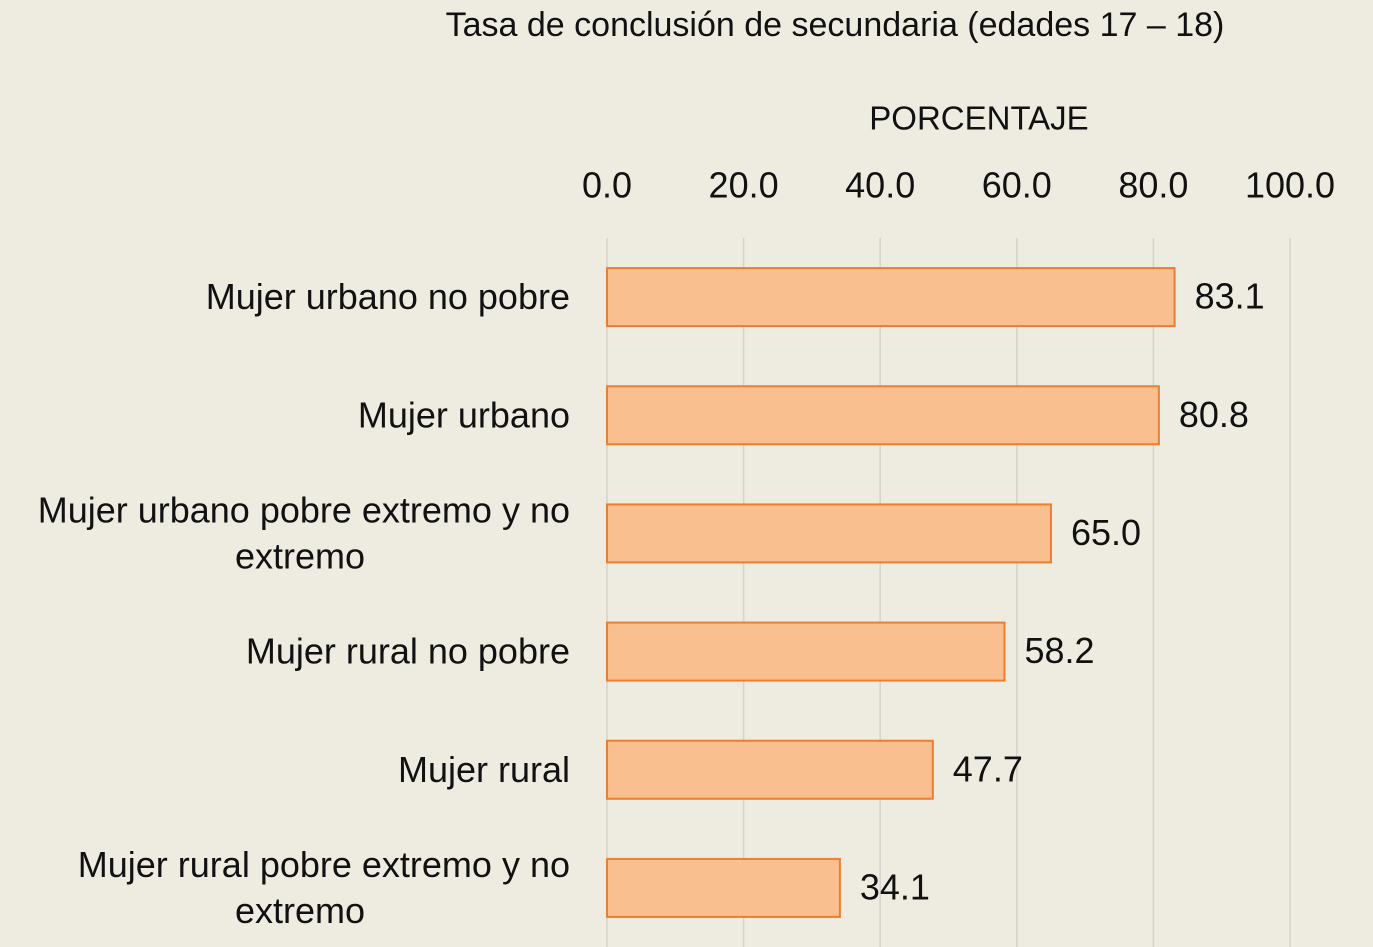 Image resolution: width=1373 pixels, height=947 pixels. Describe the element at coordinates (1214, 414) in the screenshot. I see `data-label: 80.8` at that location.